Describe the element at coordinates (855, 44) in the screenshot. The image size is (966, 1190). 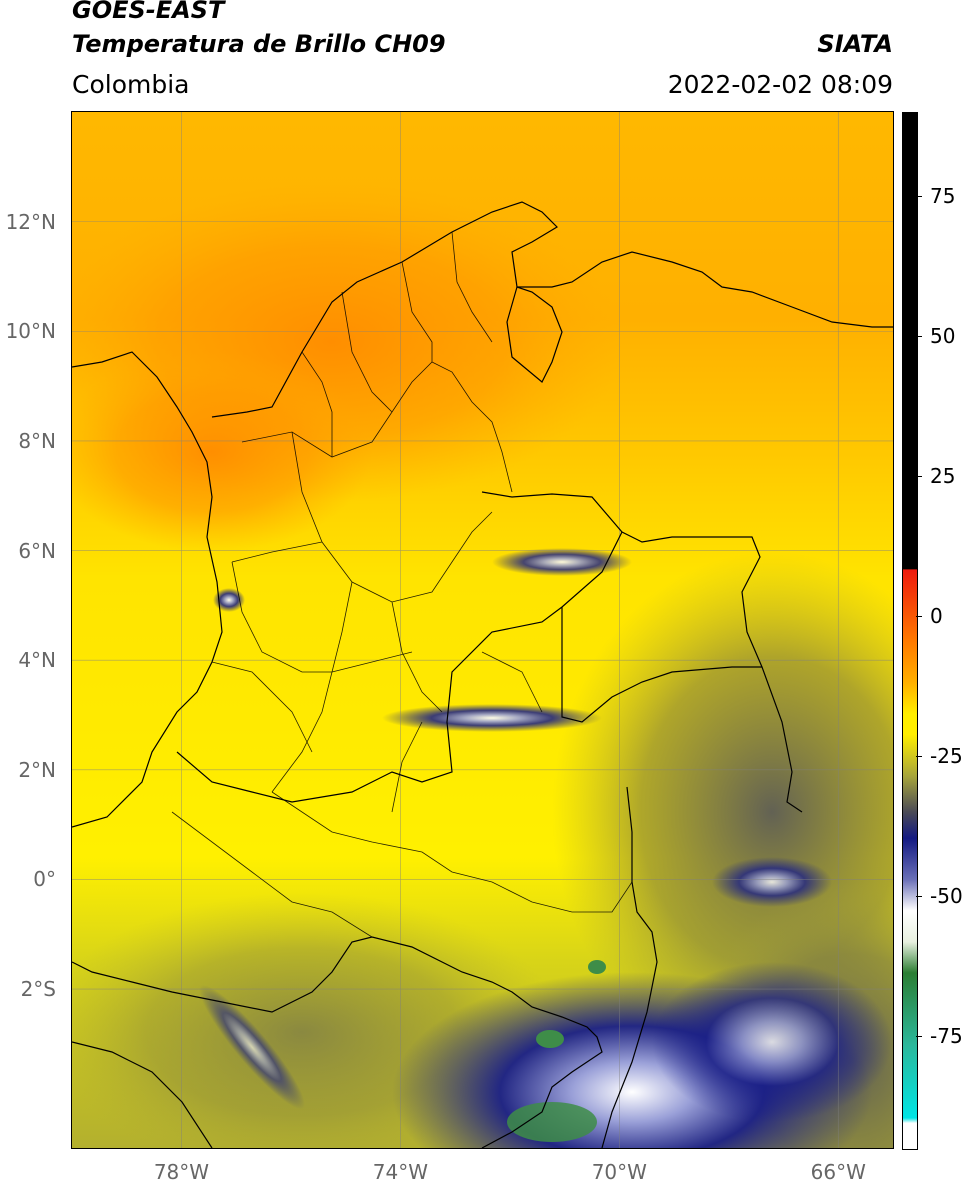
I see `organization-label: SIATA` at that location.